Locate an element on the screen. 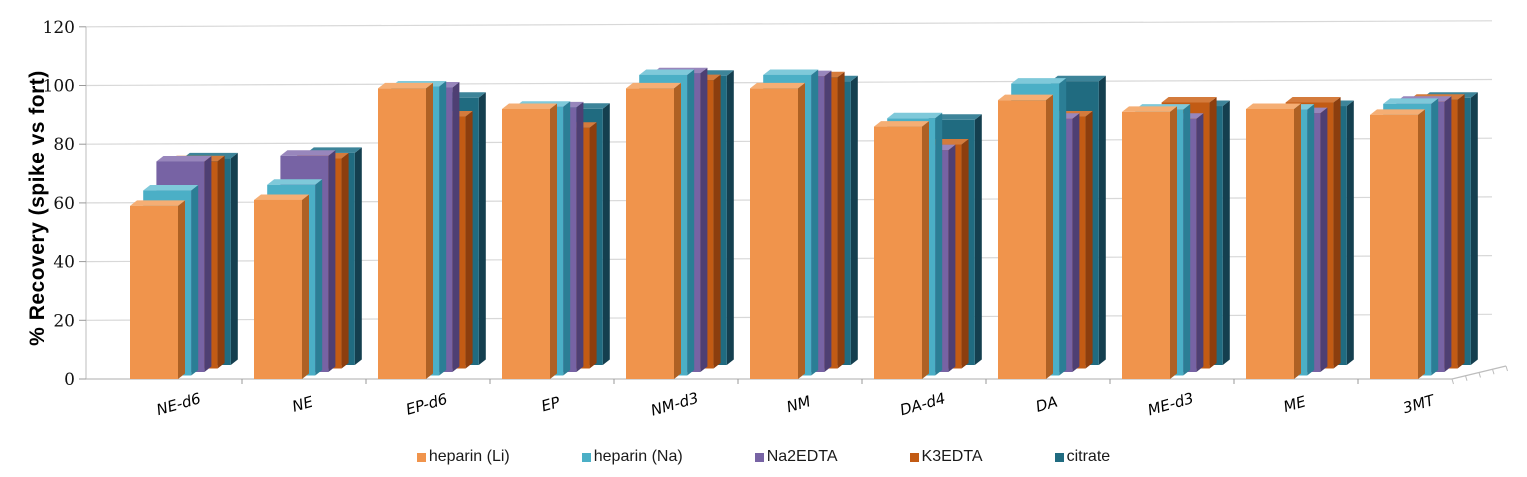  bar-group-EP-d6 is located at coordinates (432, 230).